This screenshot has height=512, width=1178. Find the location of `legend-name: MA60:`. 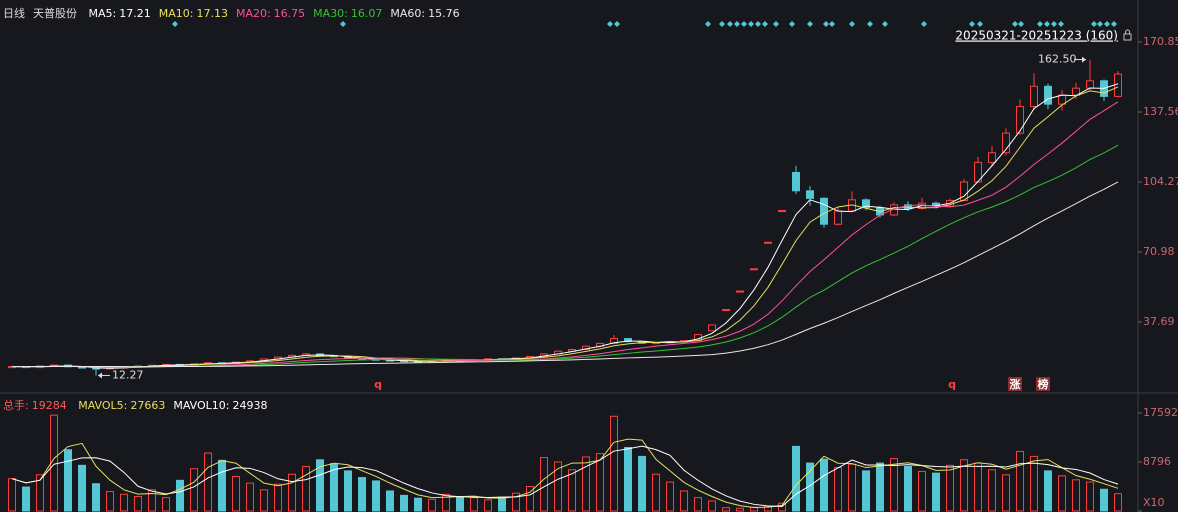

legend-name: MA60: is located at coordinates (408, 13).